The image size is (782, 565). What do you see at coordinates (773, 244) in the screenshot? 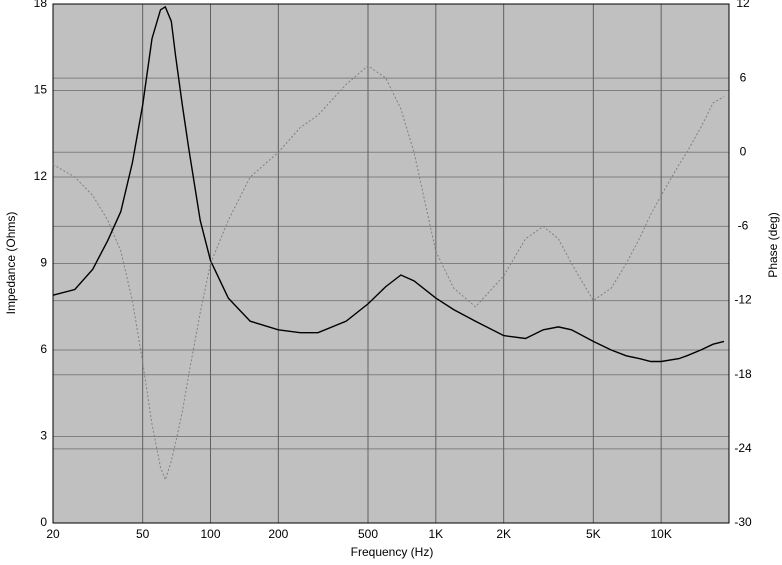
I see `y2-axis-label: Phase (deg)` at bounding box center [773, 244].